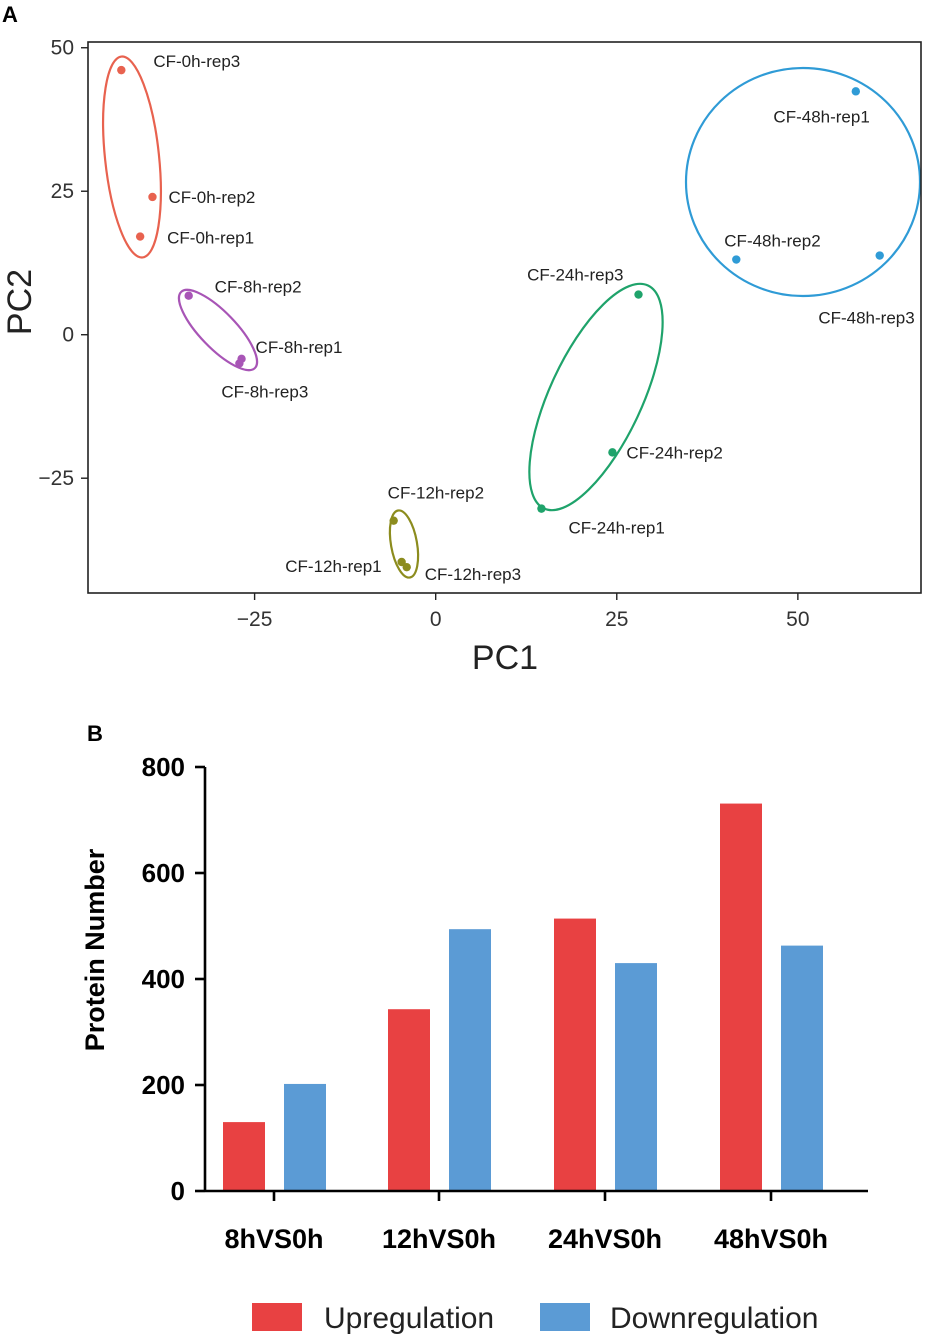 The width and height of the screenshot is (929, 1337). I want to click on pca-x-axis-label: PC1, so click(505, 658).